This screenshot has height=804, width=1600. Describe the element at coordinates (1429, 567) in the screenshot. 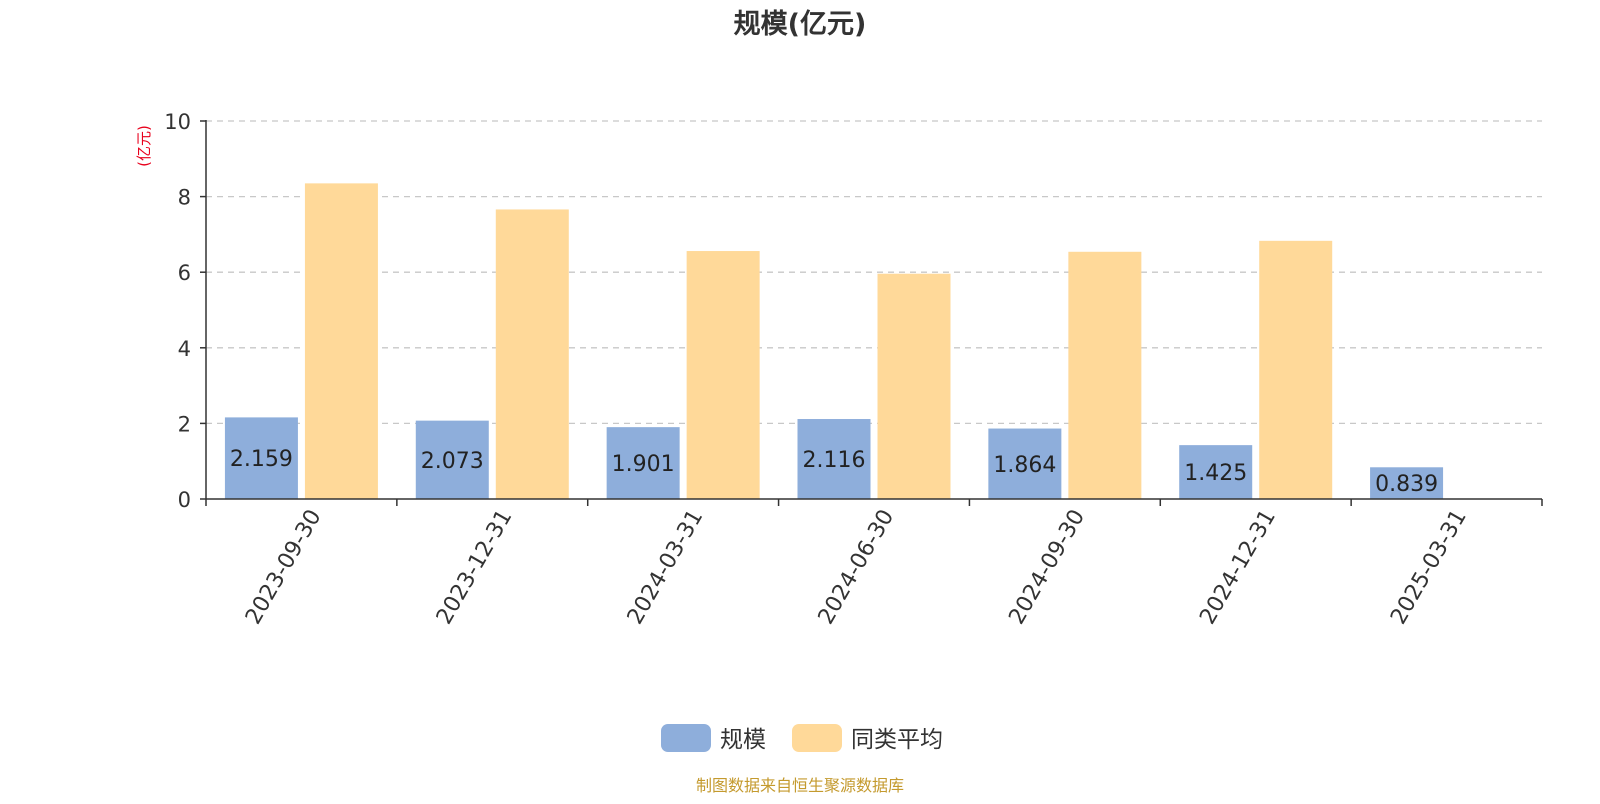

I see `x-tick-label: 2025-03-31` at that location.